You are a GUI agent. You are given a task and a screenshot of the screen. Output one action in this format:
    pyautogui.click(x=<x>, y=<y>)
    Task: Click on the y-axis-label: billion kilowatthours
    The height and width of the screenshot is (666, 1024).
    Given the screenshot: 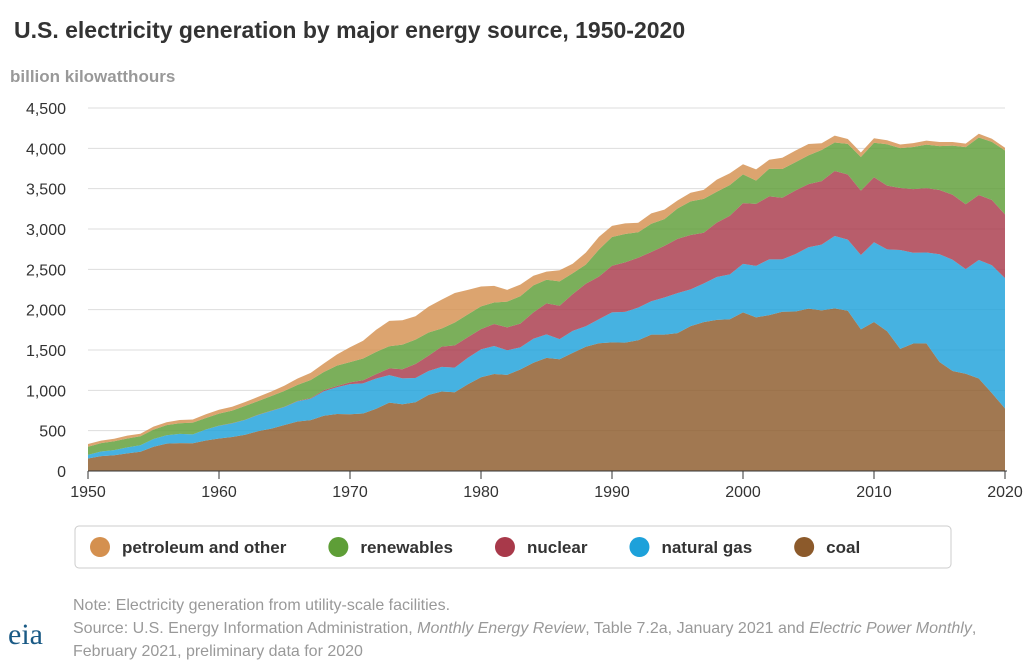 What is the action you would take?
    pyautogui.click(x=92, y=76)
    